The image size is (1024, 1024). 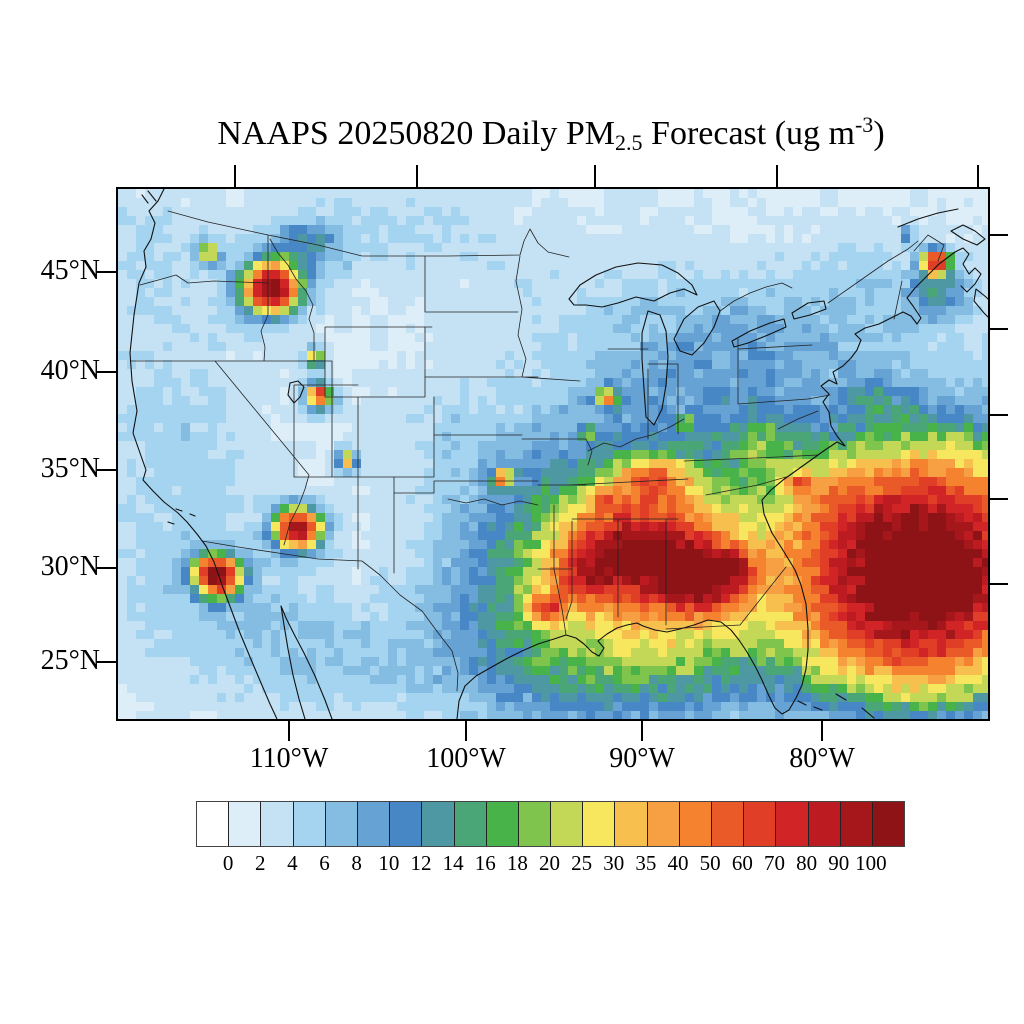 I want to click on title-prefix: NAAPS 20250820 Daily PM, so click(x=416, y=133).